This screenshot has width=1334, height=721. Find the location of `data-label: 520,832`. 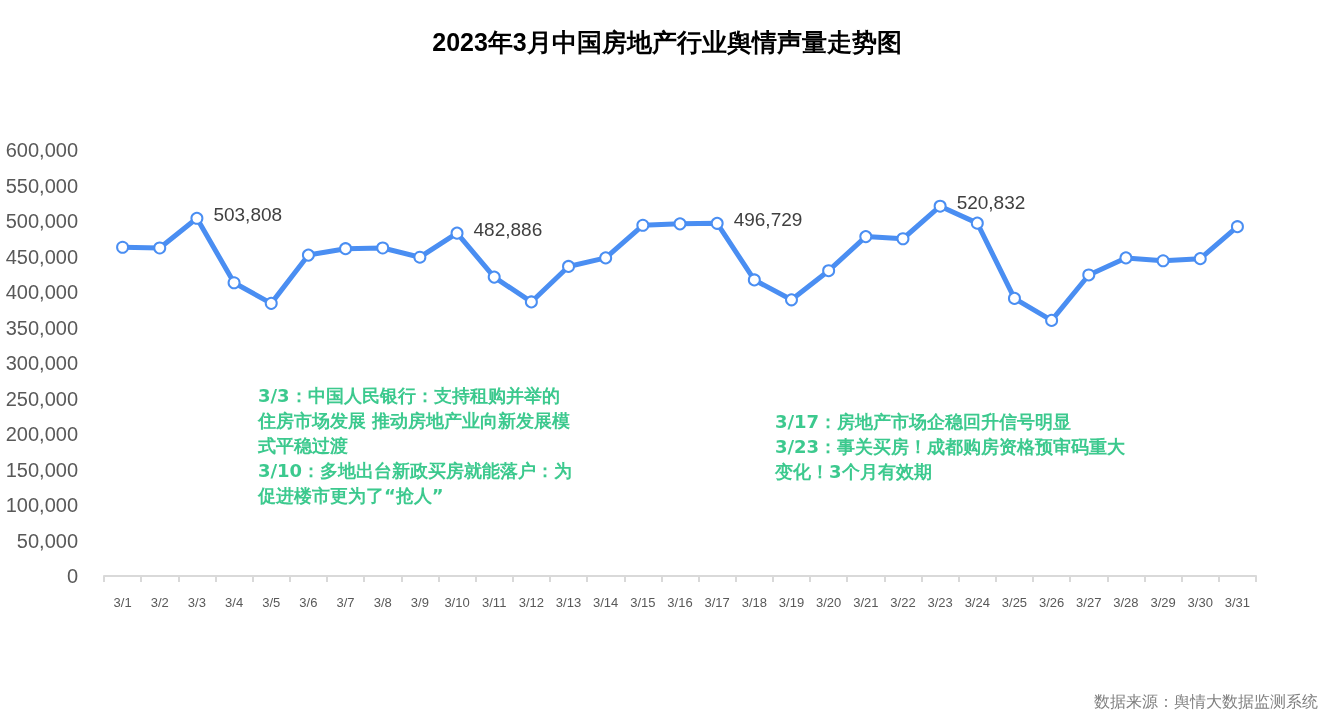

data-label: 520,832 is located at coordinates (991, 202).